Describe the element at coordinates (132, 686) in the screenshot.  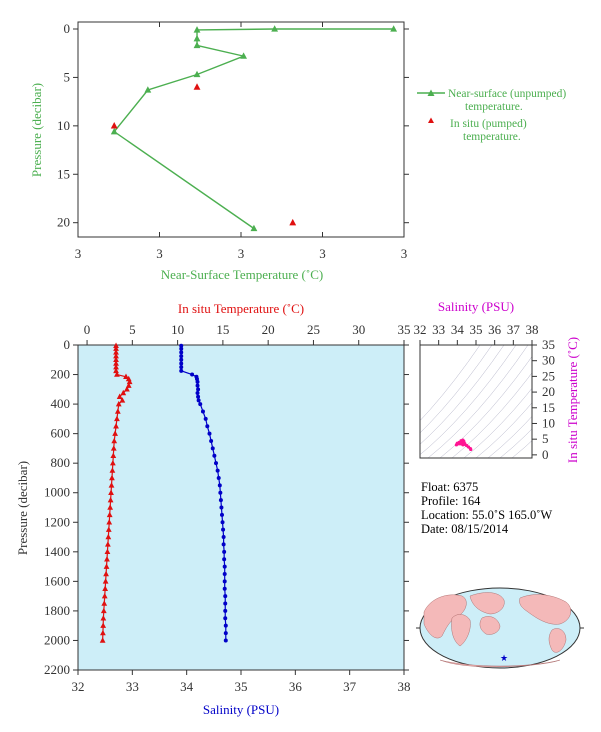
I see `salinity-tick-label: 33` at that location.